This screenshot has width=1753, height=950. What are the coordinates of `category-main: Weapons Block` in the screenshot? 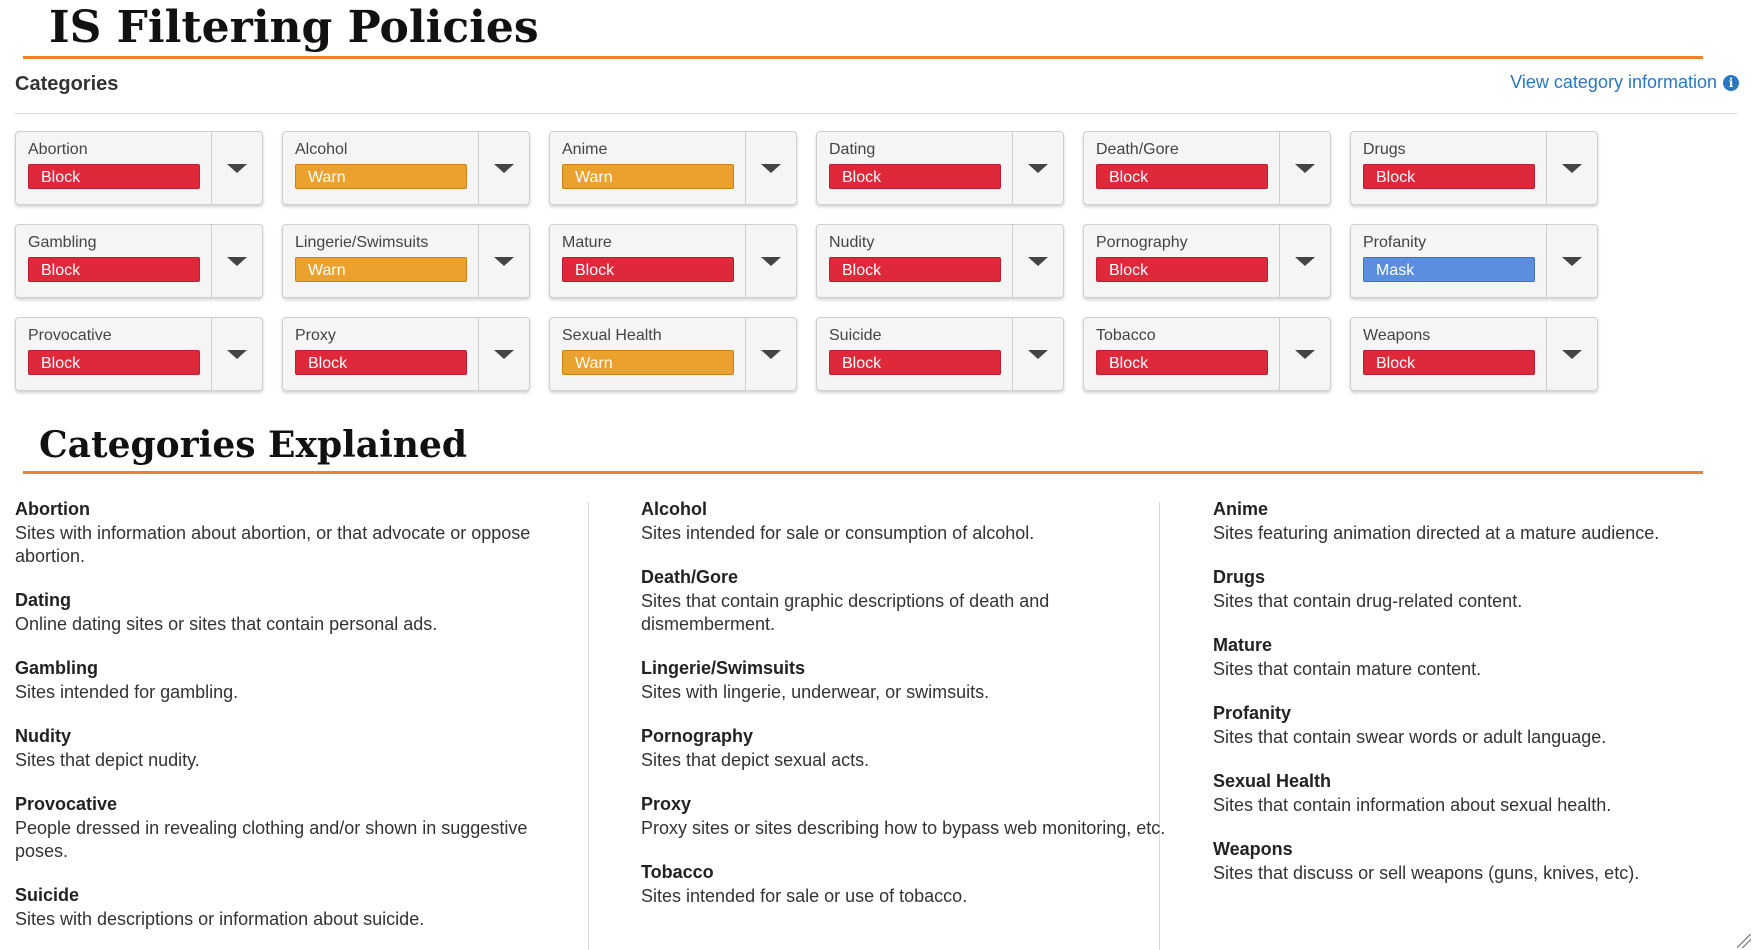 It's located at (1449, 354).